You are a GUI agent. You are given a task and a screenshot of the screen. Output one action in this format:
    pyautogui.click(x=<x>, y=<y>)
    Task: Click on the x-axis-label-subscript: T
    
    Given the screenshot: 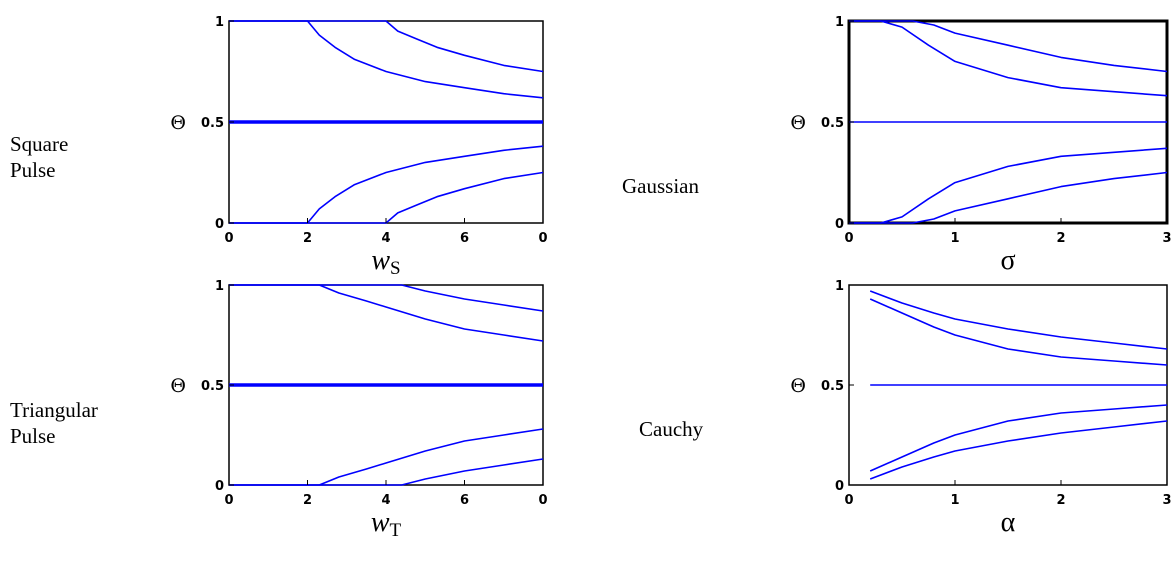 What is the action you would take?
    pyautogui.click(x=396, y=530)
    